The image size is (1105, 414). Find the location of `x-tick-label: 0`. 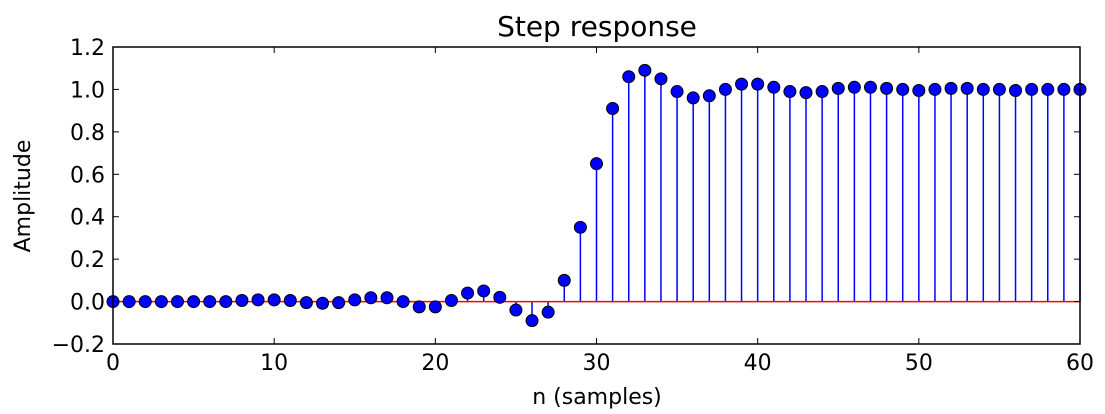

x-tick-label: 0 is located at coordinates (113, 363).